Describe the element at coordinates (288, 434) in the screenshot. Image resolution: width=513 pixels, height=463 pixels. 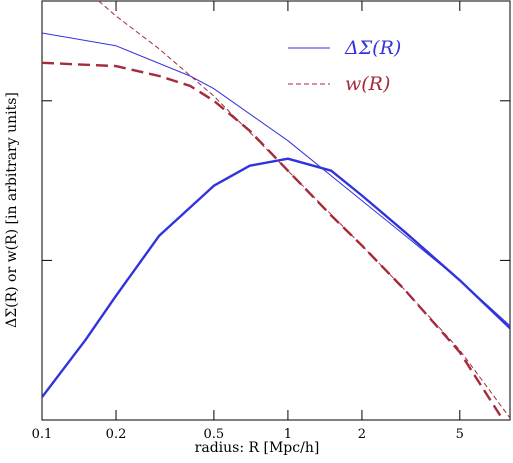
I see `x-tick-label: 1` at that location.